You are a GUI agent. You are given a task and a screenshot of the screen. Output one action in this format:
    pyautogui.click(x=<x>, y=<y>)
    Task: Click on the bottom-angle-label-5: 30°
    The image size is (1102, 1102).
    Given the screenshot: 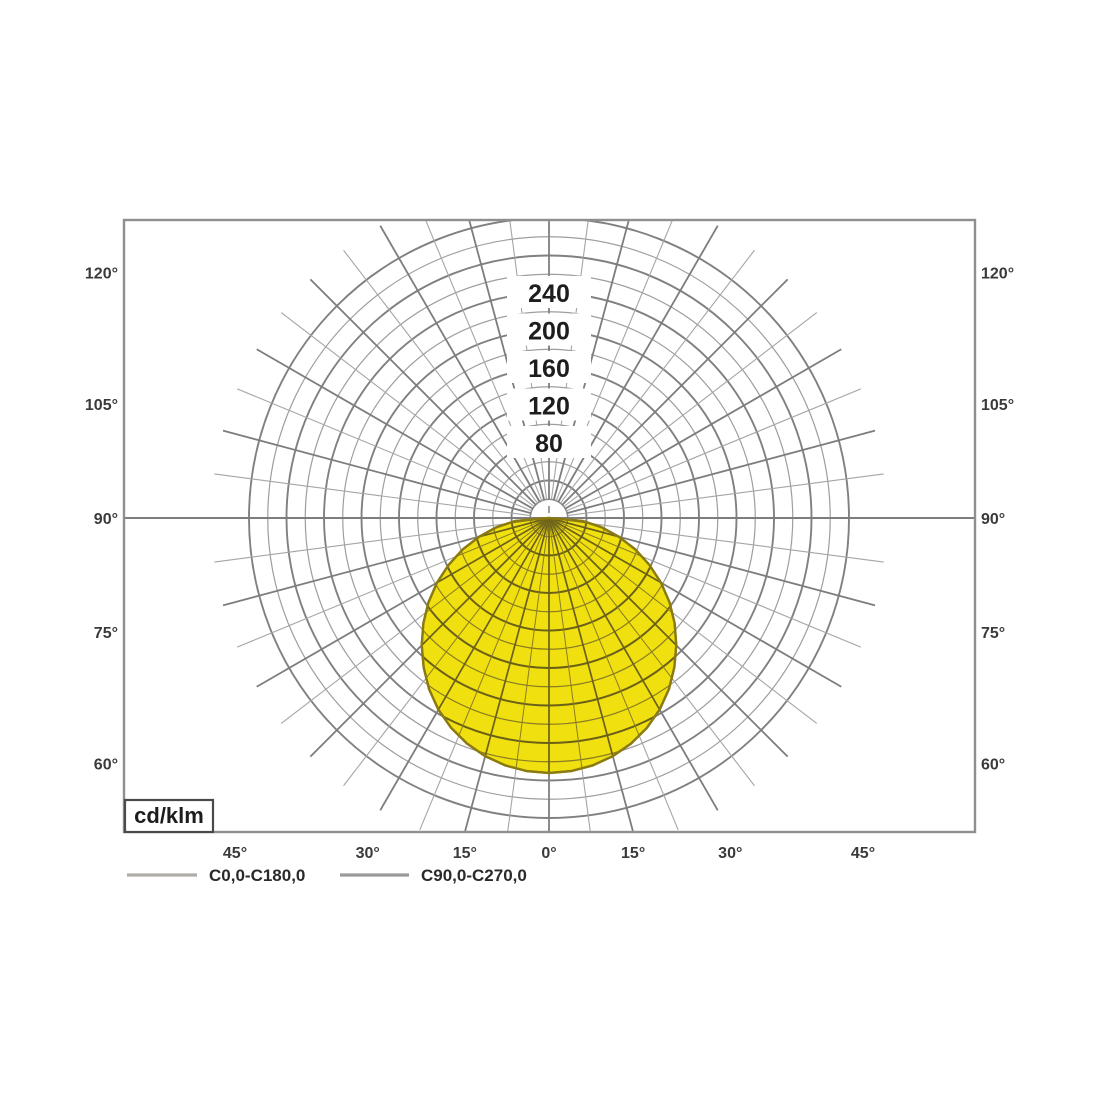 What is the action you would take?
    pyautogui.click(x=730, y=853)
    